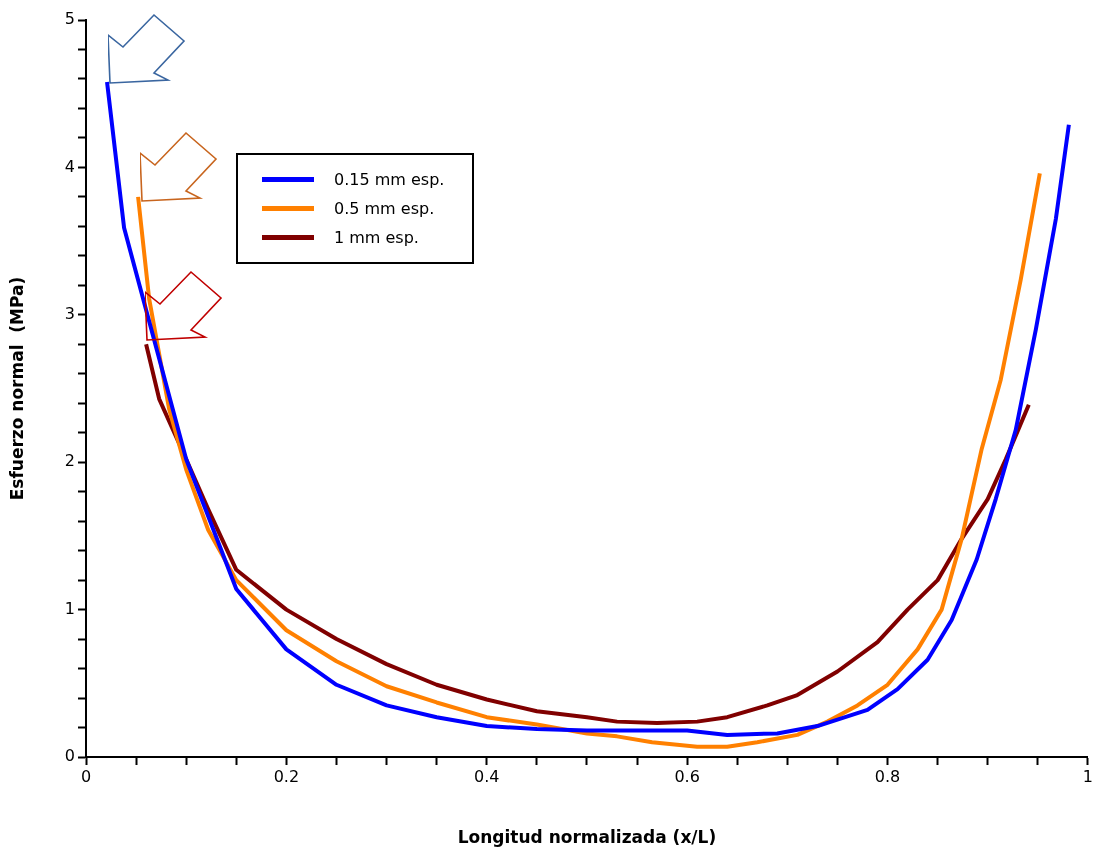 This screenshot has height=857, width=1096. I want to click on x-tick-label: 0.6, so click(687, 776).